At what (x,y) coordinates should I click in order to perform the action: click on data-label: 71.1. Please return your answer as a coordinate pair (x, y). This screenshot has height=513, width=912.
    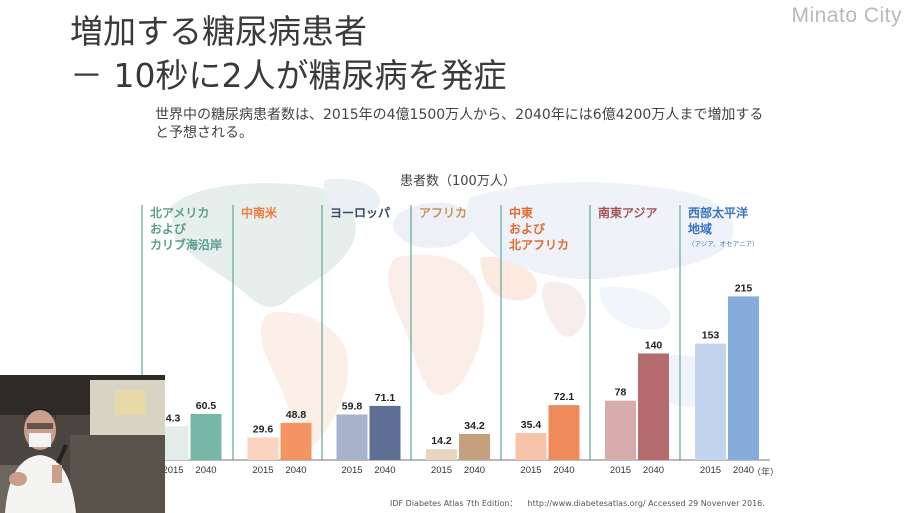
    Looking at the image, I should click on (385, 398).